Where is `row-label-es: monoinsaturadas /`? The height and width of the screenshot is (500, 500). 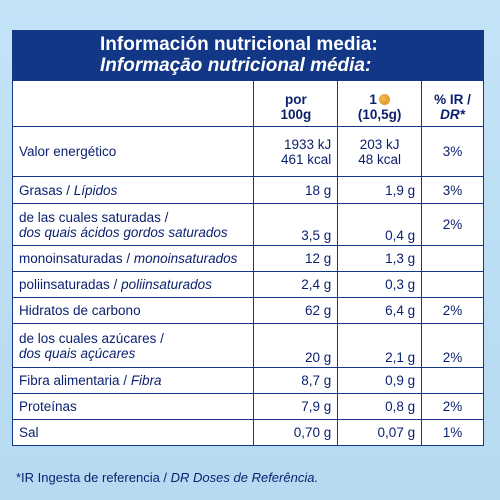 row-label-es: monoinsaturadas / is located at coordinates (75, 258).